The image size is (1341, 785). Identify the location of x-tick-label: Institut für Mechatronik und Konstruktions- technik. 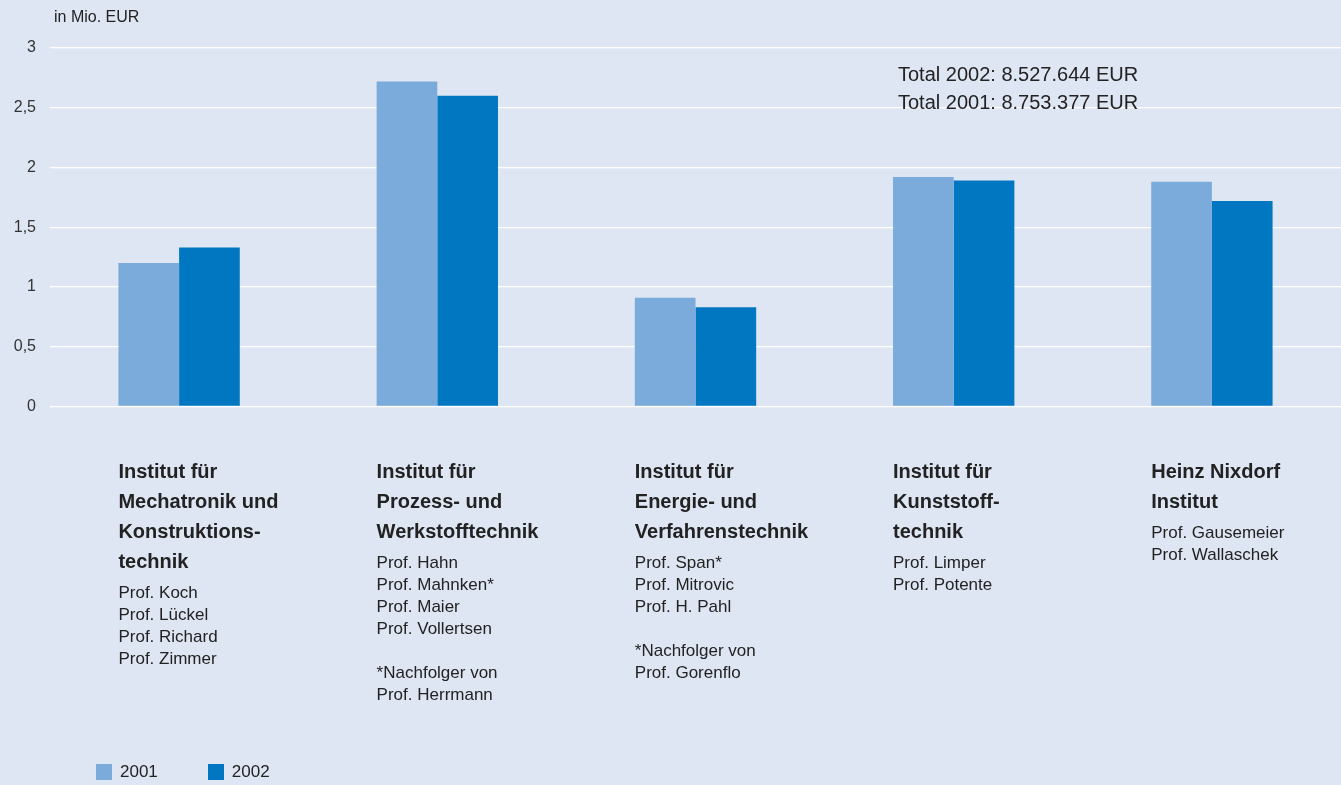
(199, 516).